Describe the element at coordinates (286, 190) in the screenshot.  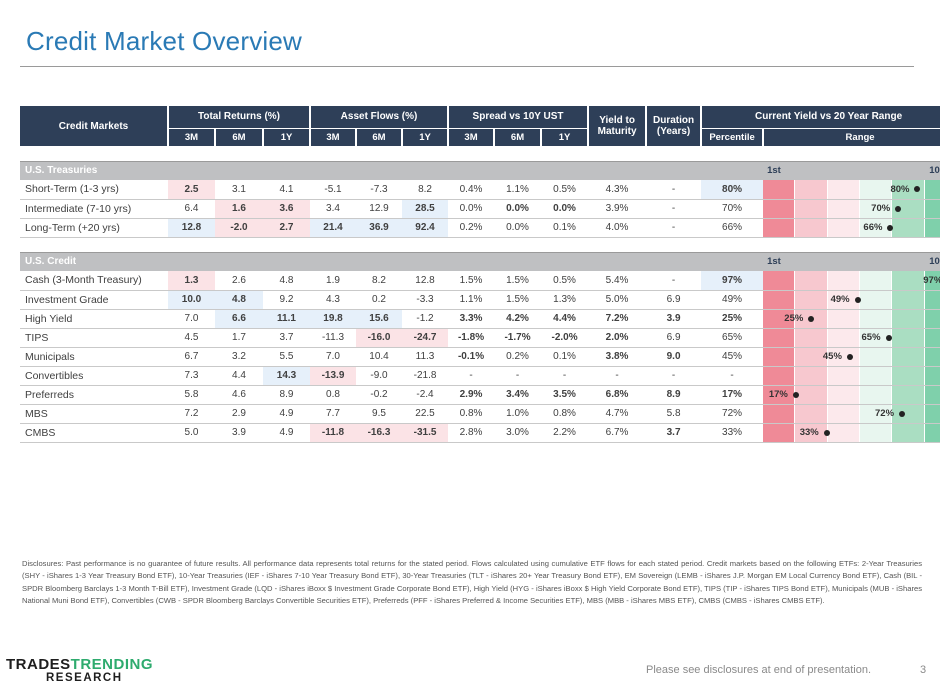
I see `cell-tr-2: 4.1` at that location.